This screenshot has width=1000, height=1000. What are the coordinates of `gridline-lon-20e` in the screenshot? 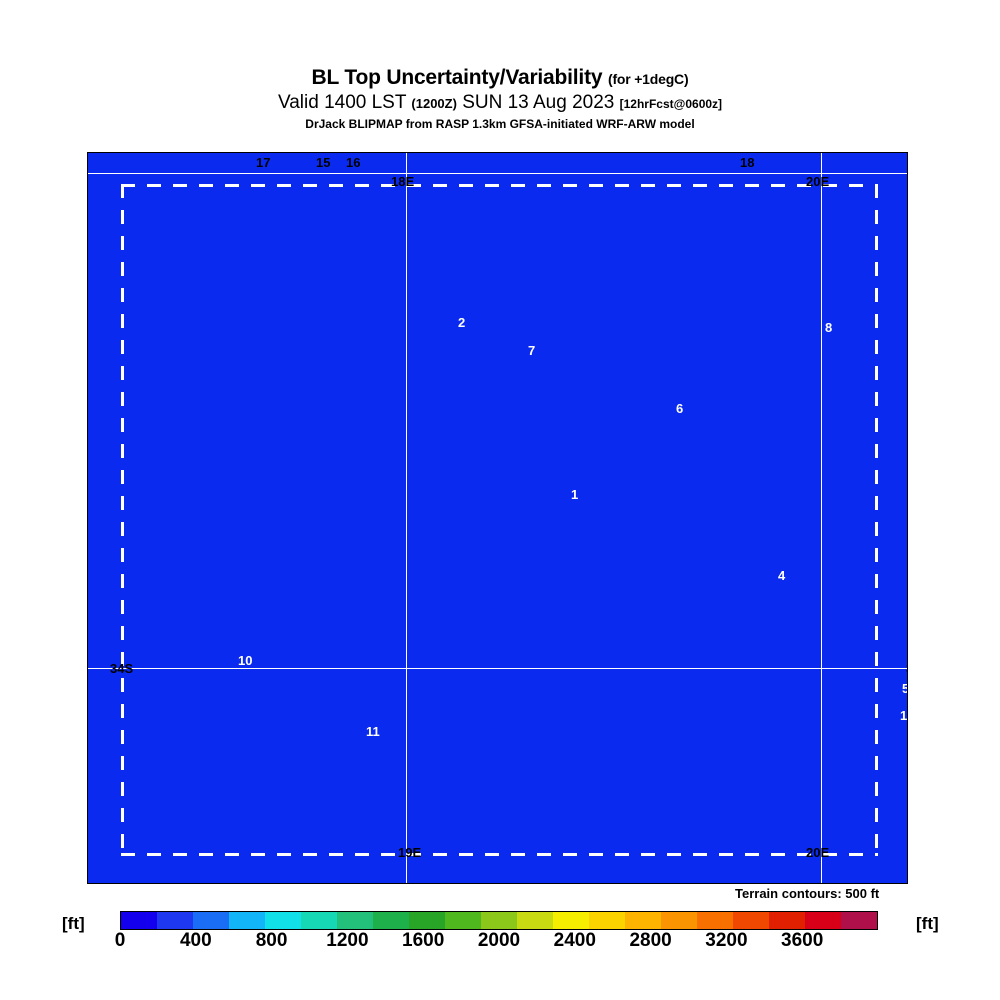 It's located at (821, 518).